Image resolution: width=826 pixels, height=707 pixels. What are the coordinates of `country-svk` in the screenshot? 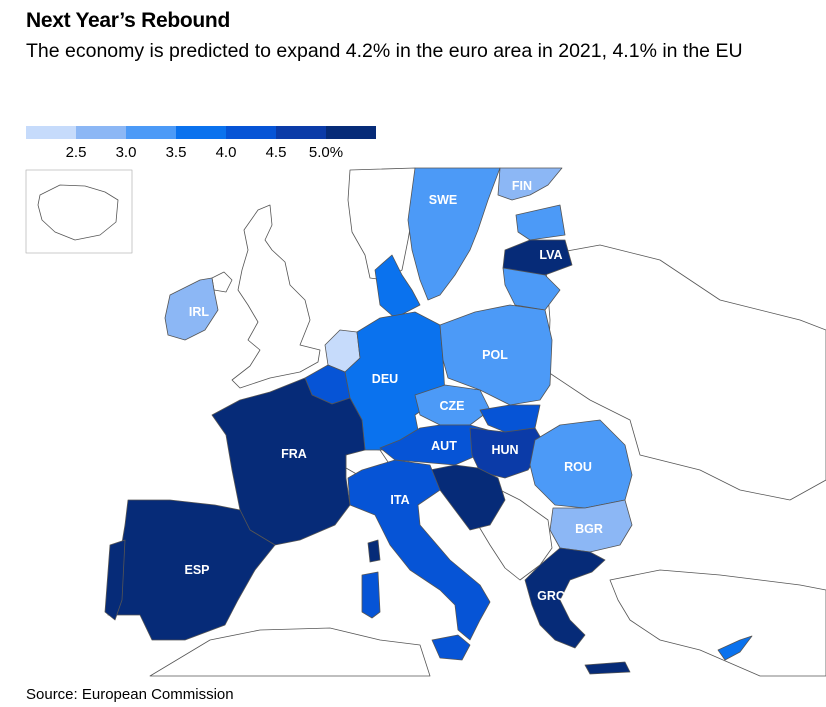 It's located at (510, 418).